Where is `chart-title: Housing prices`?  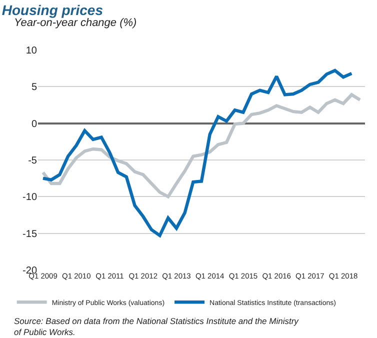 chart-title: Housing prices is located at coordinates (53, 10).